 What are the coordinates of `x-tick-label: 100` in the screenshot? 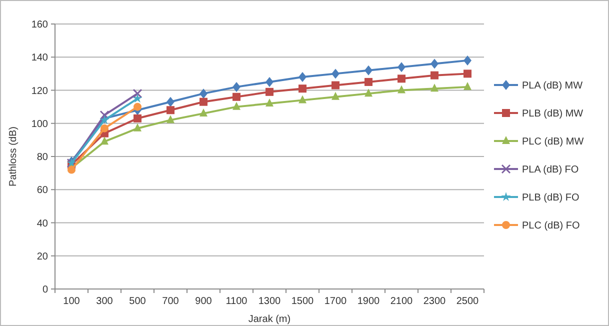 It's located at (71, 301).